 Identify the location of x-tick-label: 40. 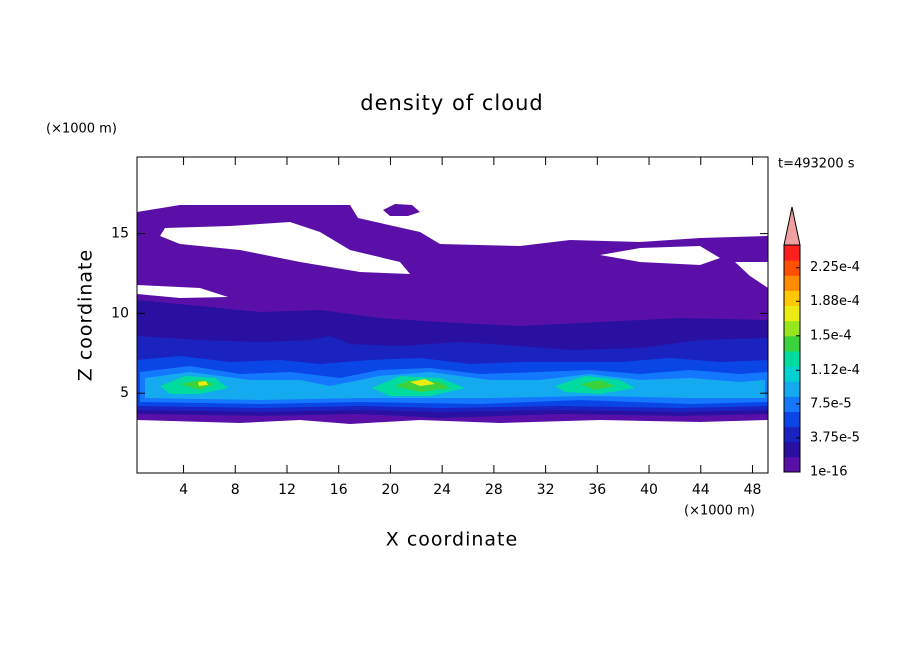
(649, 490).